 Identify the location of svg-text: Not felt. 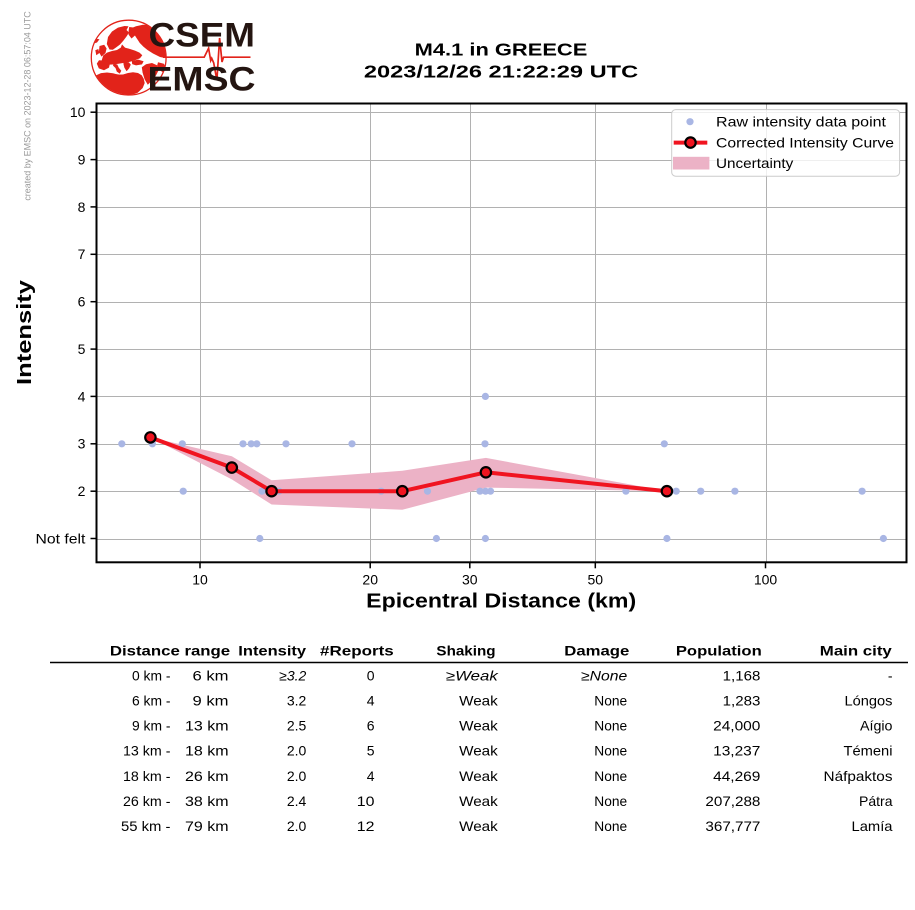
(61, 538).